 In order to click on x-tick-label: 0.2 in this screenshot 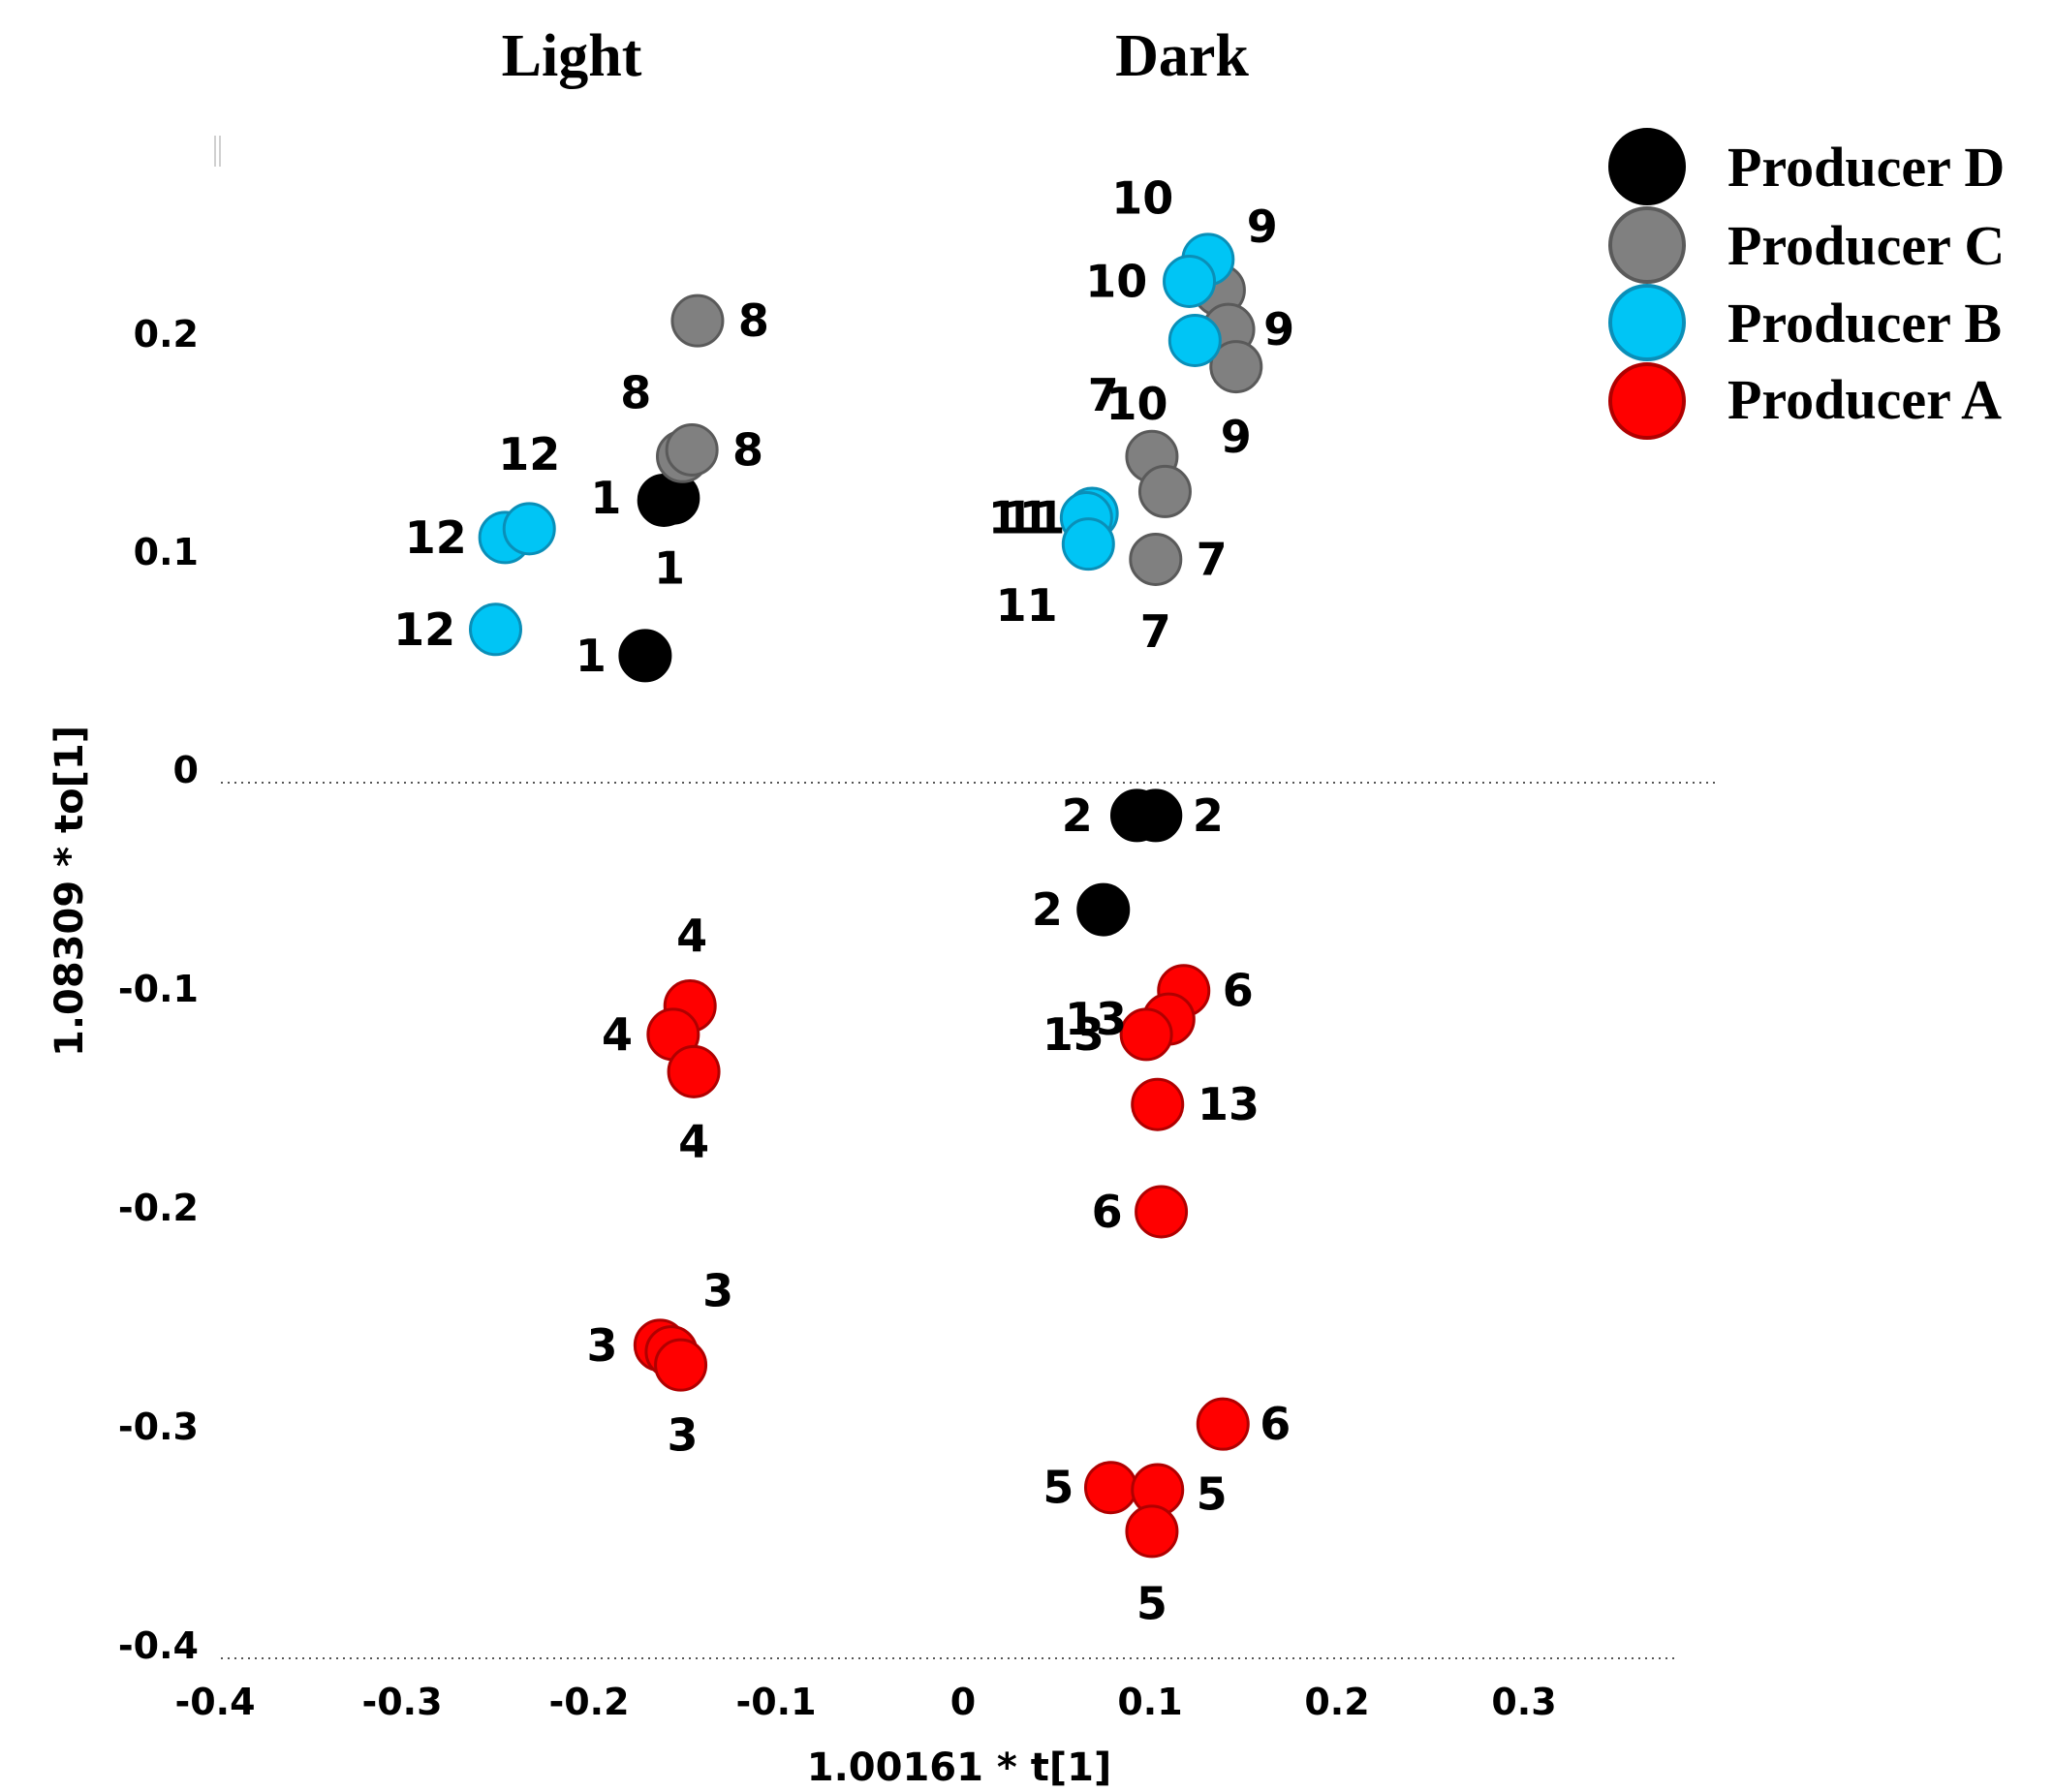, I will do `click(1336, 1702)`.